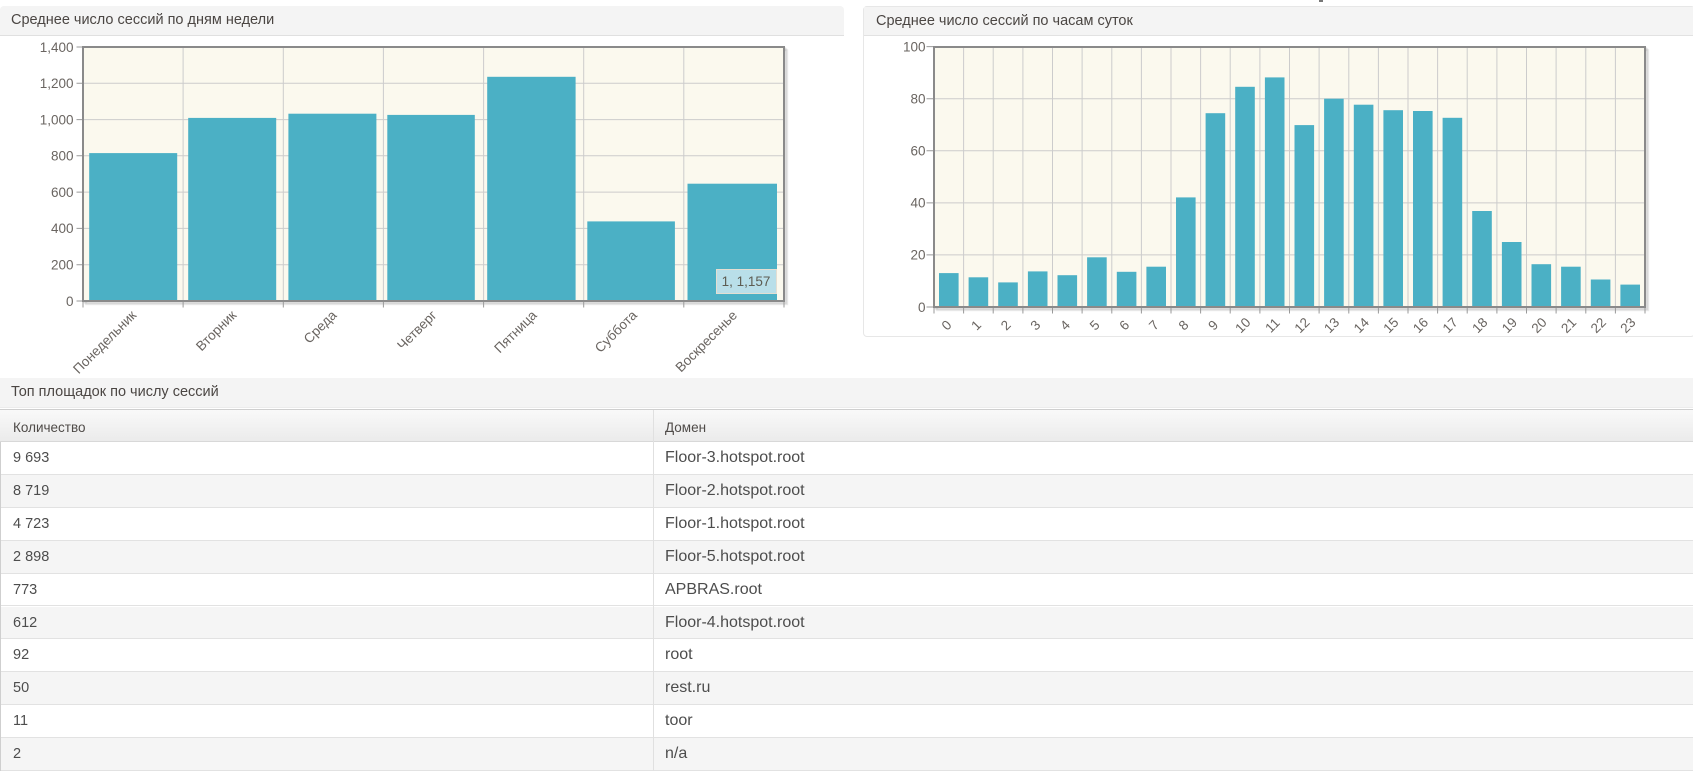 This screenshot has height=771, width=1693. Describe the element at coordinates (1598, 325) in the screenshot. I see `svg-text: 22` at that location.